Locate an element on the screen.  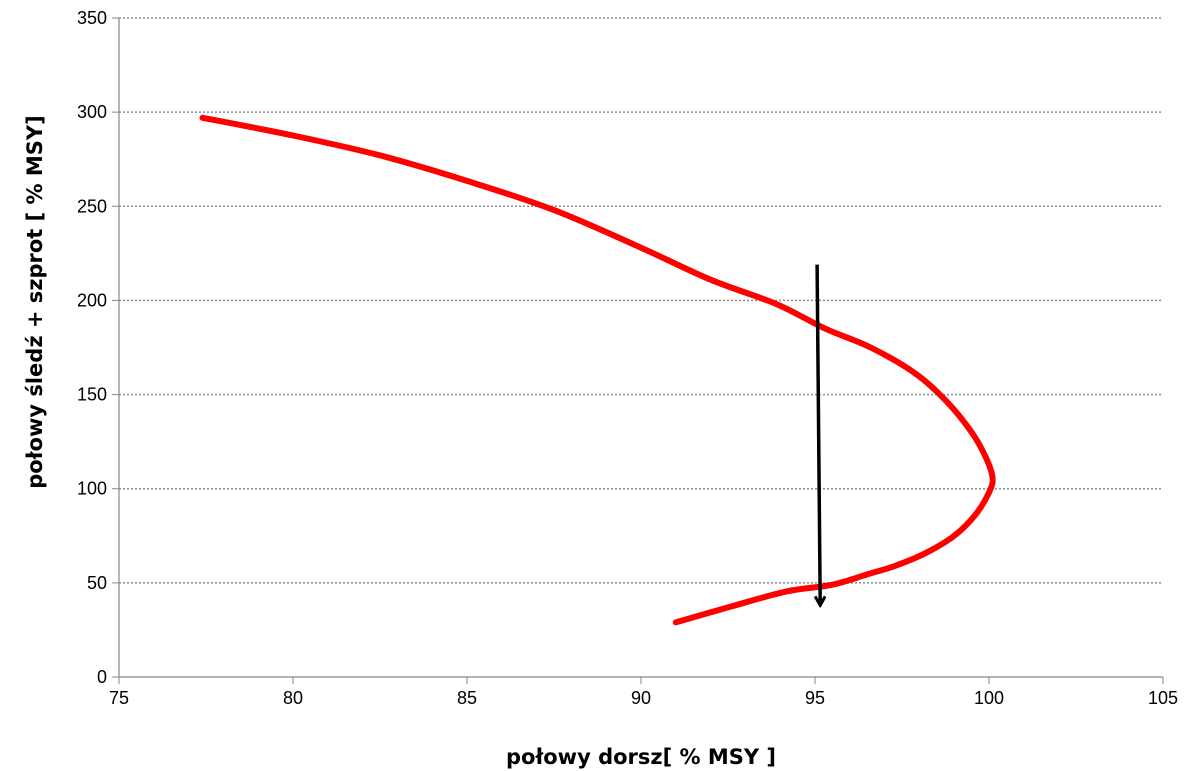
x-tick-labels: 75 80 85 90 95 100 105 is located at coordinates (643, 698).